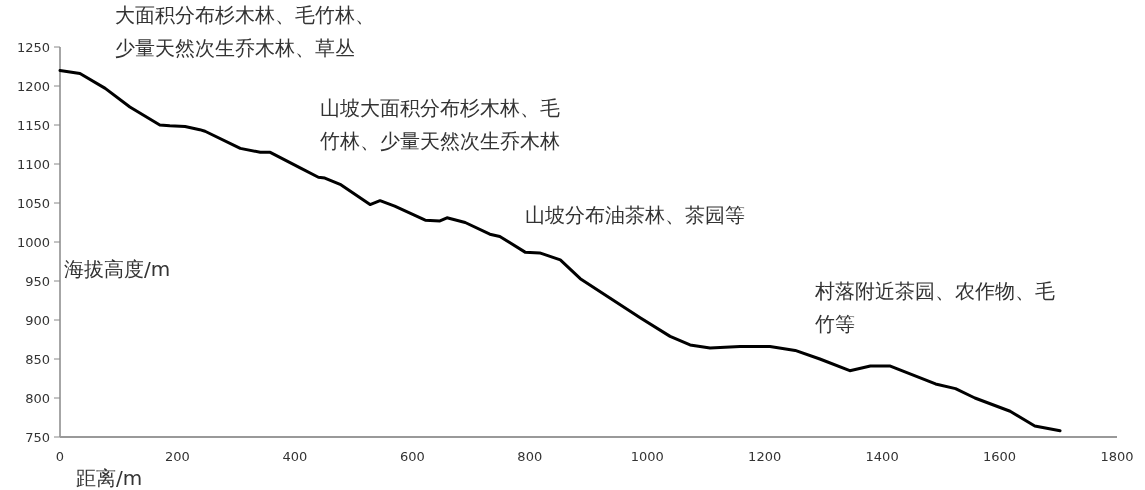 Image resolution: width=1145 pixels, height=490 pixels. I want to click on x-tick-label: 800, so click(530, 456).